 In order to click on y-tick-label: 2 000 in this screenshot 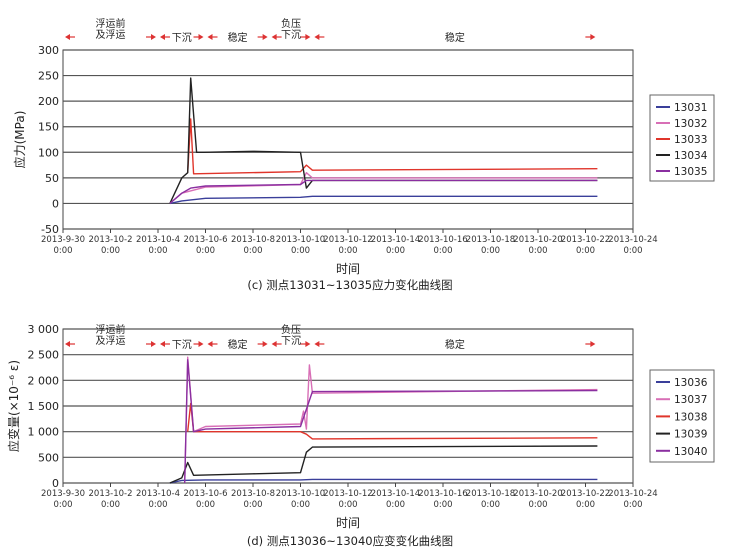, I will do `click(44, 380)`.